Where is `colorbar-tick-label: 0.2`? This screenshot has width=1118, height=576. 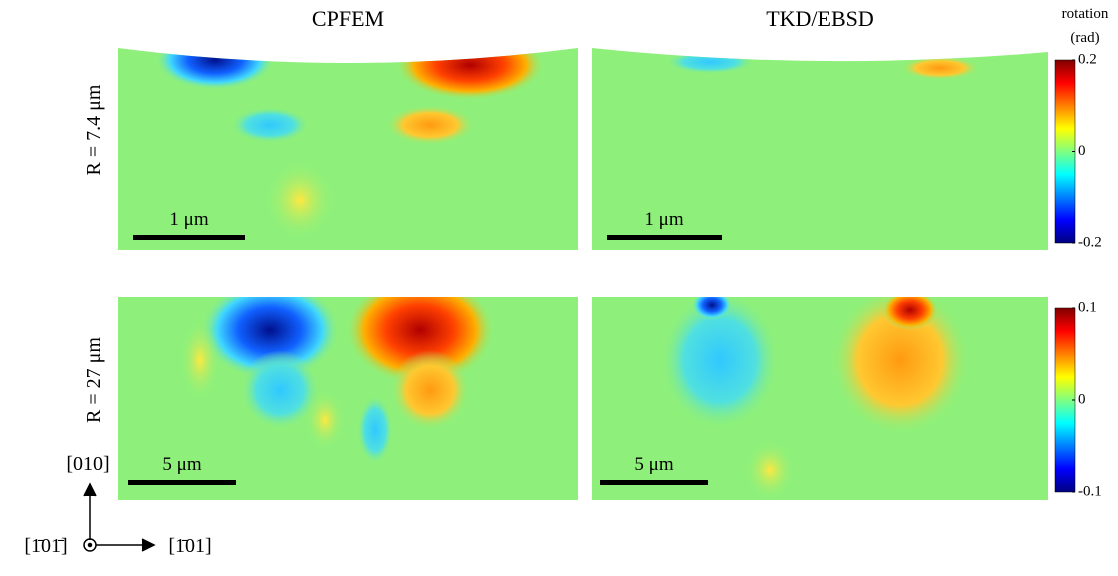
colorbar-tick-label: 0.2 is located at coordinates (1087, 59).